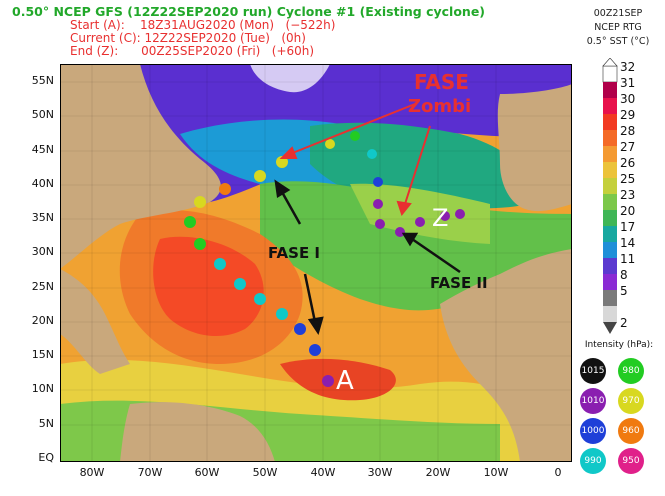 This screenshot has width=665, height=496. Describe the element at coordinates (558, 472) in the screenshot. I see `lon-label-0: 0` at that location.